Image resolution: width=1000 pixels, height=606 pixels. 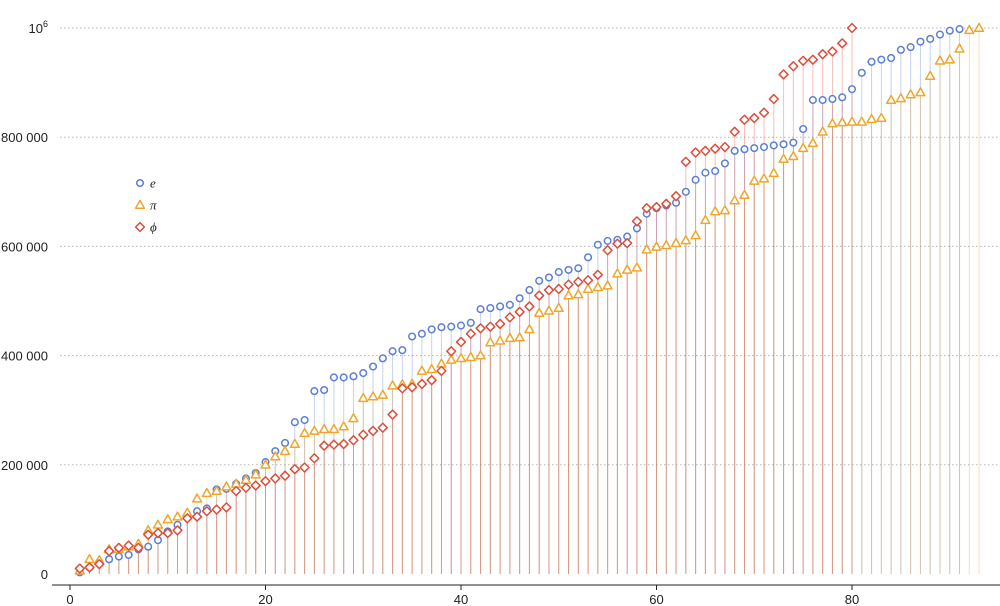 I want to click on legend-marker-e, so click(x=140, y=183).